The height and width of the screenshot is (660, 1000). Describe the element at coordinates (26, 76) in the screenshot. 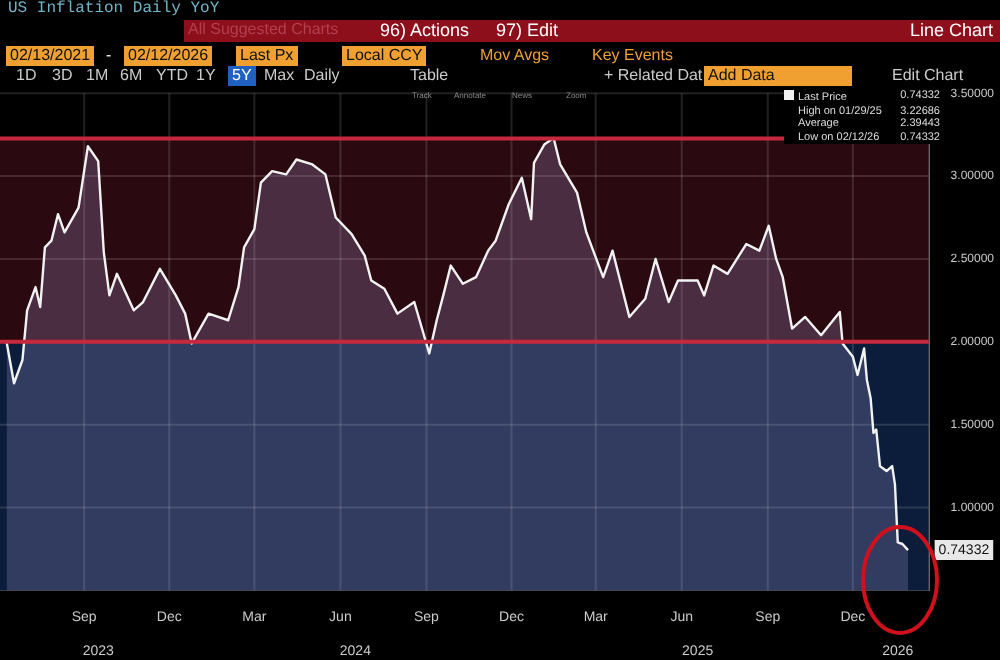

I see `text: 1D` at that location.